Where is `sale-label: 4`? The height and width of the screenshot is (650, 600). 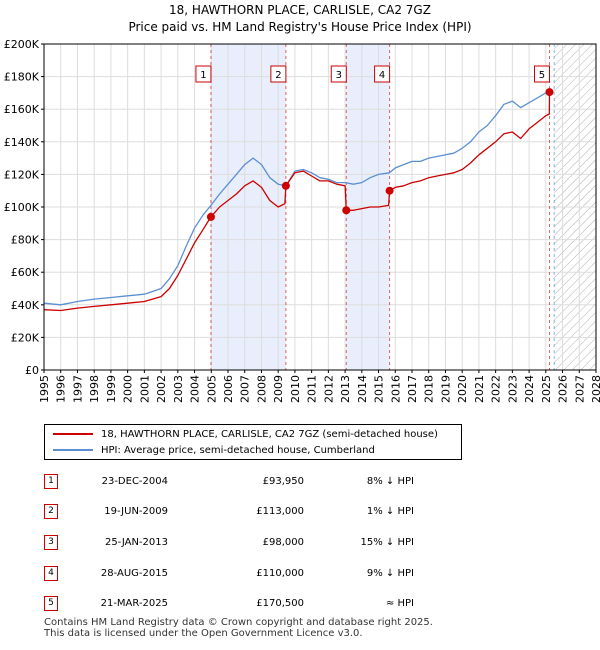 sale-label: 4 is located at coordinates (382, 75).